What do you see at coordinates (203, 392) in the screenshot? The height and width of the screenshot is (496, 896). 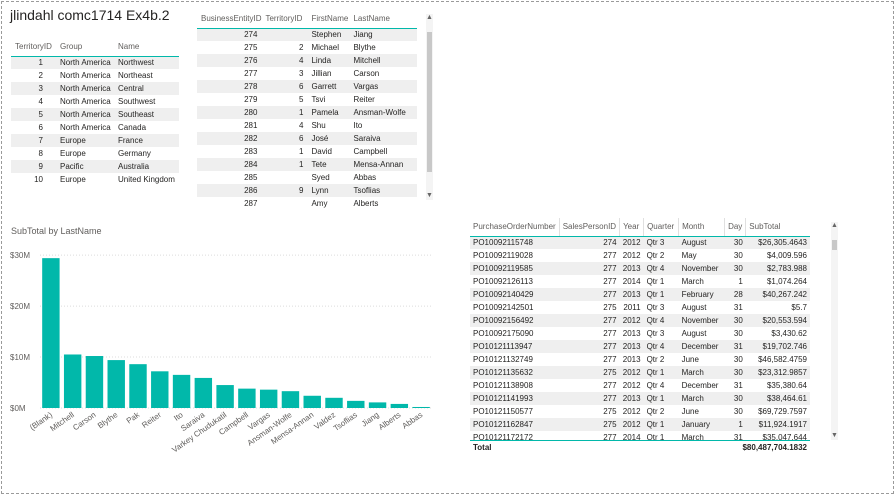 I see `bar-saraiva` at bounding box center [203, 392].